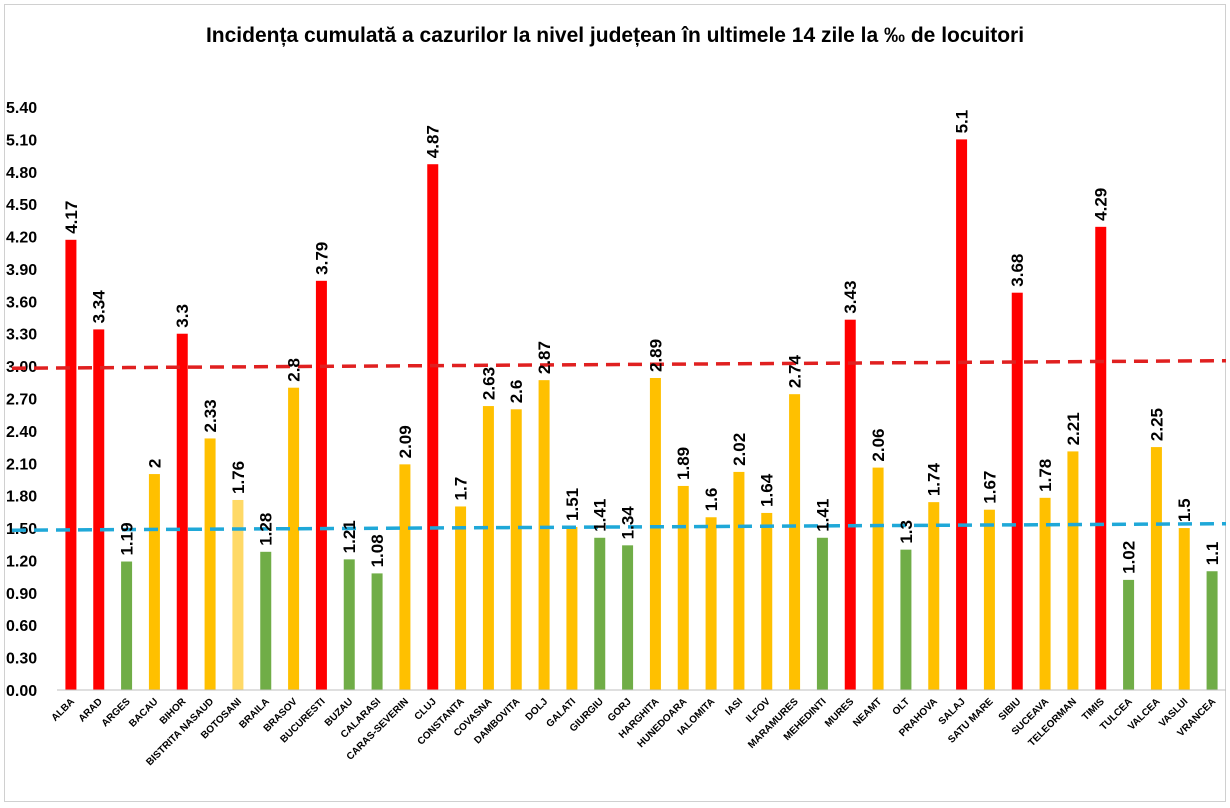 This screenshot has height=808, width=1230. What do you see at coordinates (21, 691) in the screenshot?
I see `y-tick-label: 0.00` at bounding box center [21, 691].